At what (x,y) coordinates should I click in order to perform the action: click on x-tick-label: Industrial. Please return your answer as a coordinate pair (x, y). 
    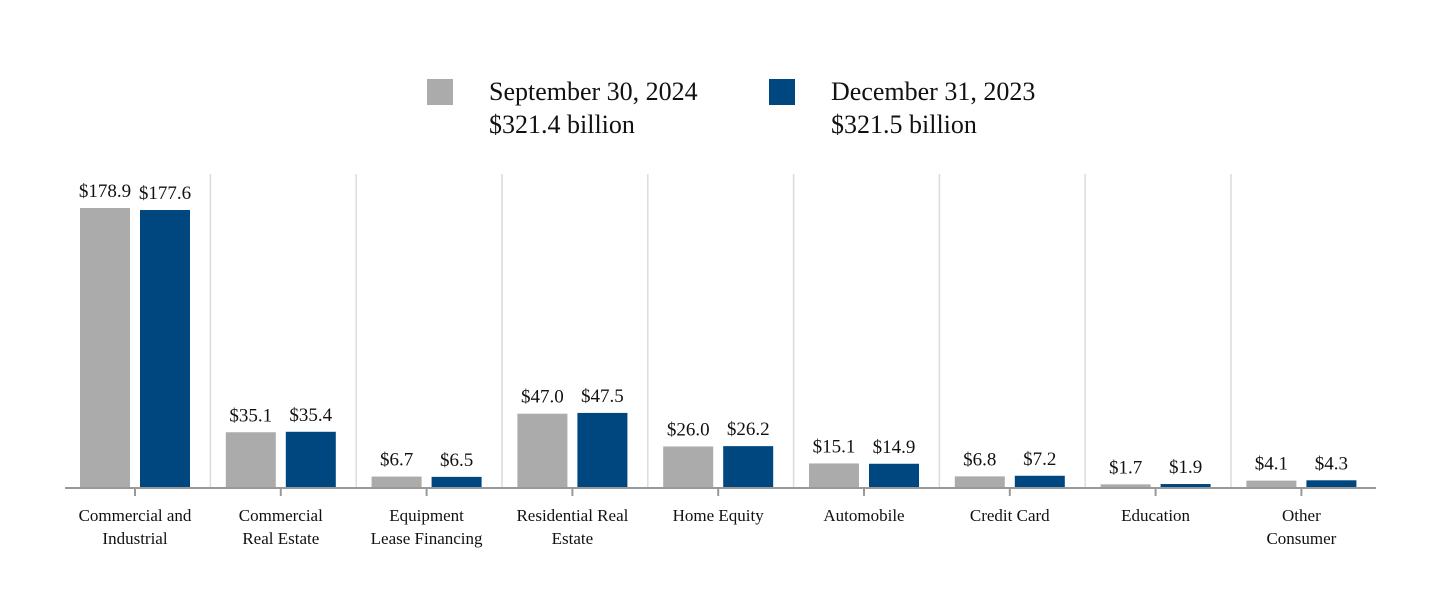
    Looking at the image, I should click on (134, 538).